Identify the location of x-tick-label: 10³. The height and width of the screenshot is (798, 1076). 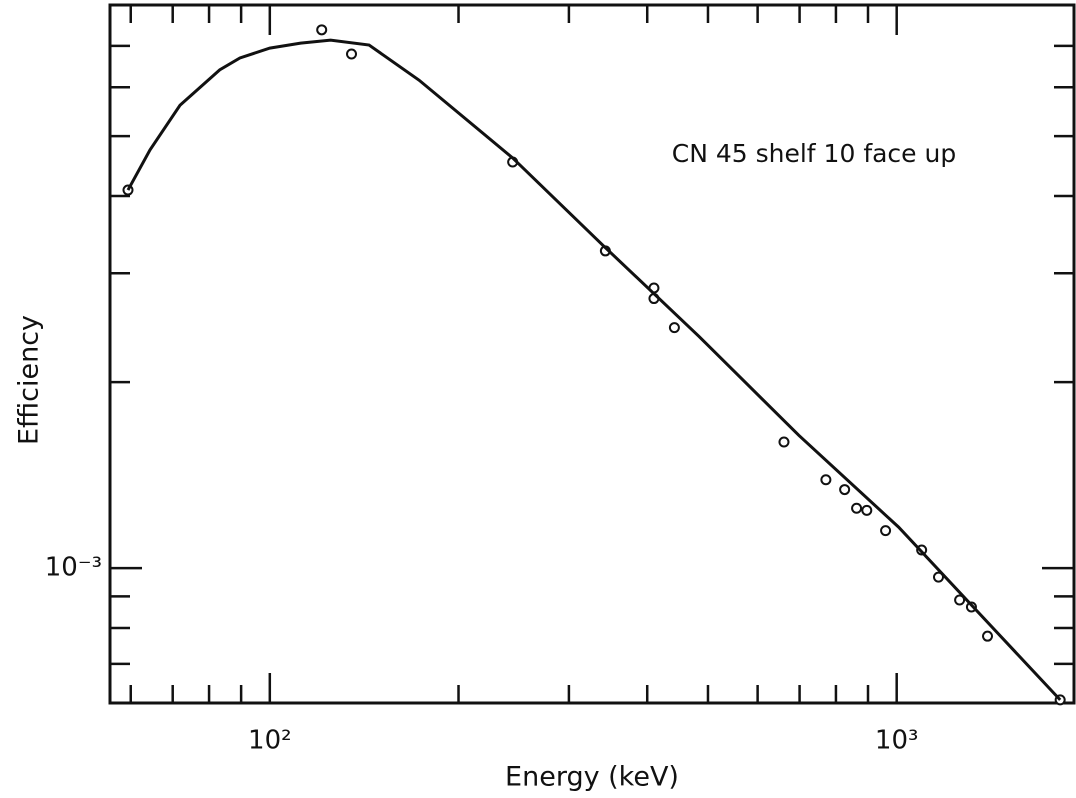
(897, 741).